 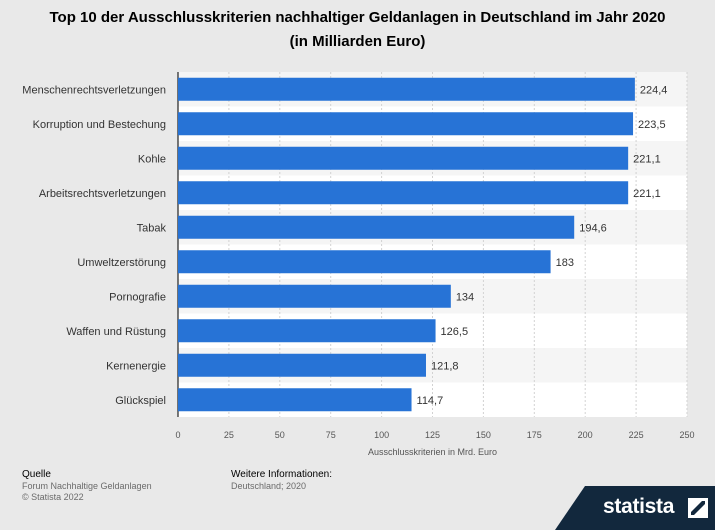 What do you see at coordinates (565, 263) in the screenshot?
I see `data-label: 183` at bounding box center [565, 263].